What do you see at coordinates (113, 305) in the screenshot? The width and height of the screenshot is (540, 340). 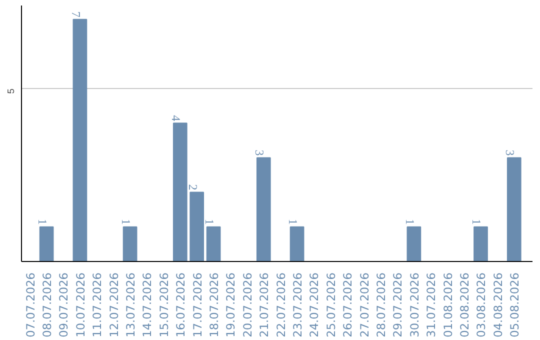 I see `x-tick-label: 12.07.2026` at bounding box center [113, 305].